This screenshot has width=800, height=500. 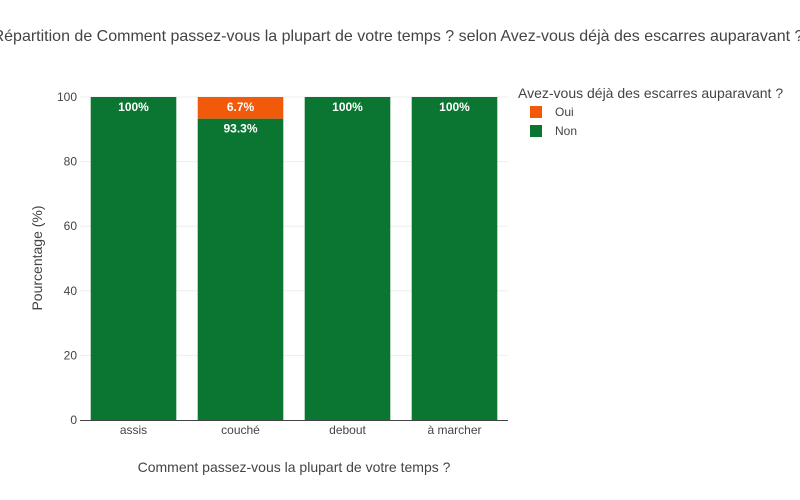 I want to click on legend-items: Oui Non, so click(x=553, y=121).